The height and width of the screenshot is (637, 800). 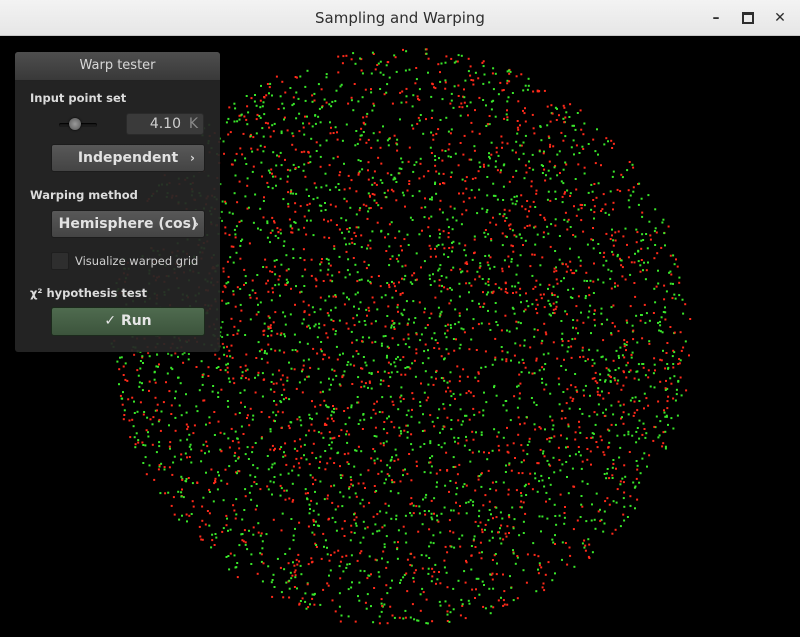 What do you see at coordinates (165, 124) in the screenshot?
I see `point-count-field: 4.10 K` at bounding box center [165, 124].